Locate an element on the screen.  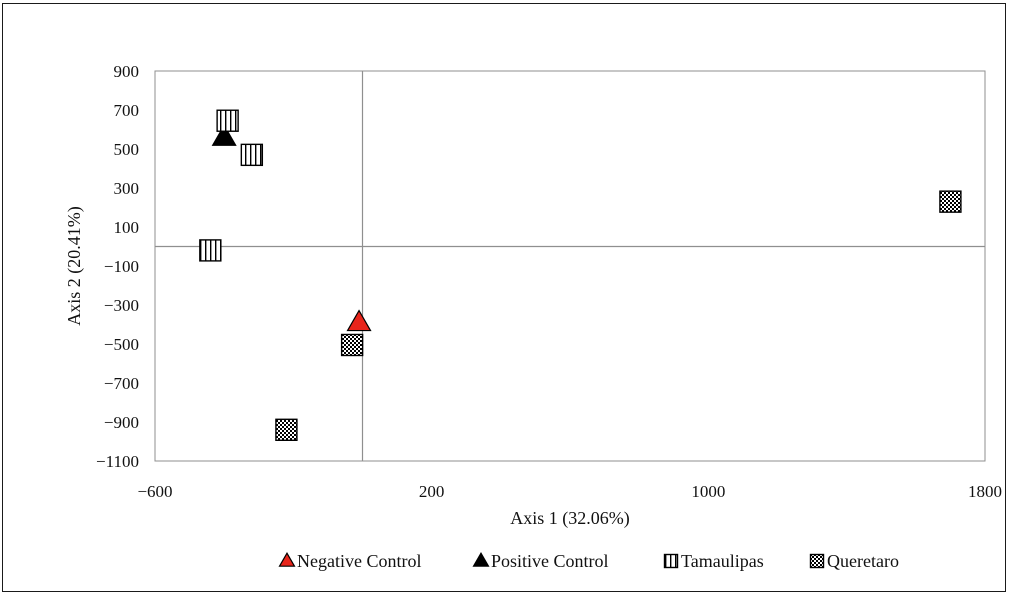
y-tick-label: −900 is located at coordinates (121, 422).